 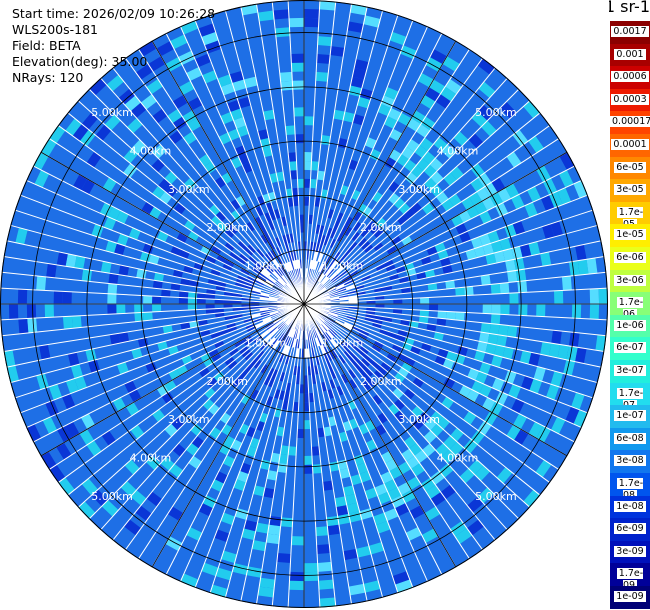 What do you see at coordinates (630, 122) in the screenshot?
I see `colorbar-tick-label: 0.00017` at bounding box center [630, 122].